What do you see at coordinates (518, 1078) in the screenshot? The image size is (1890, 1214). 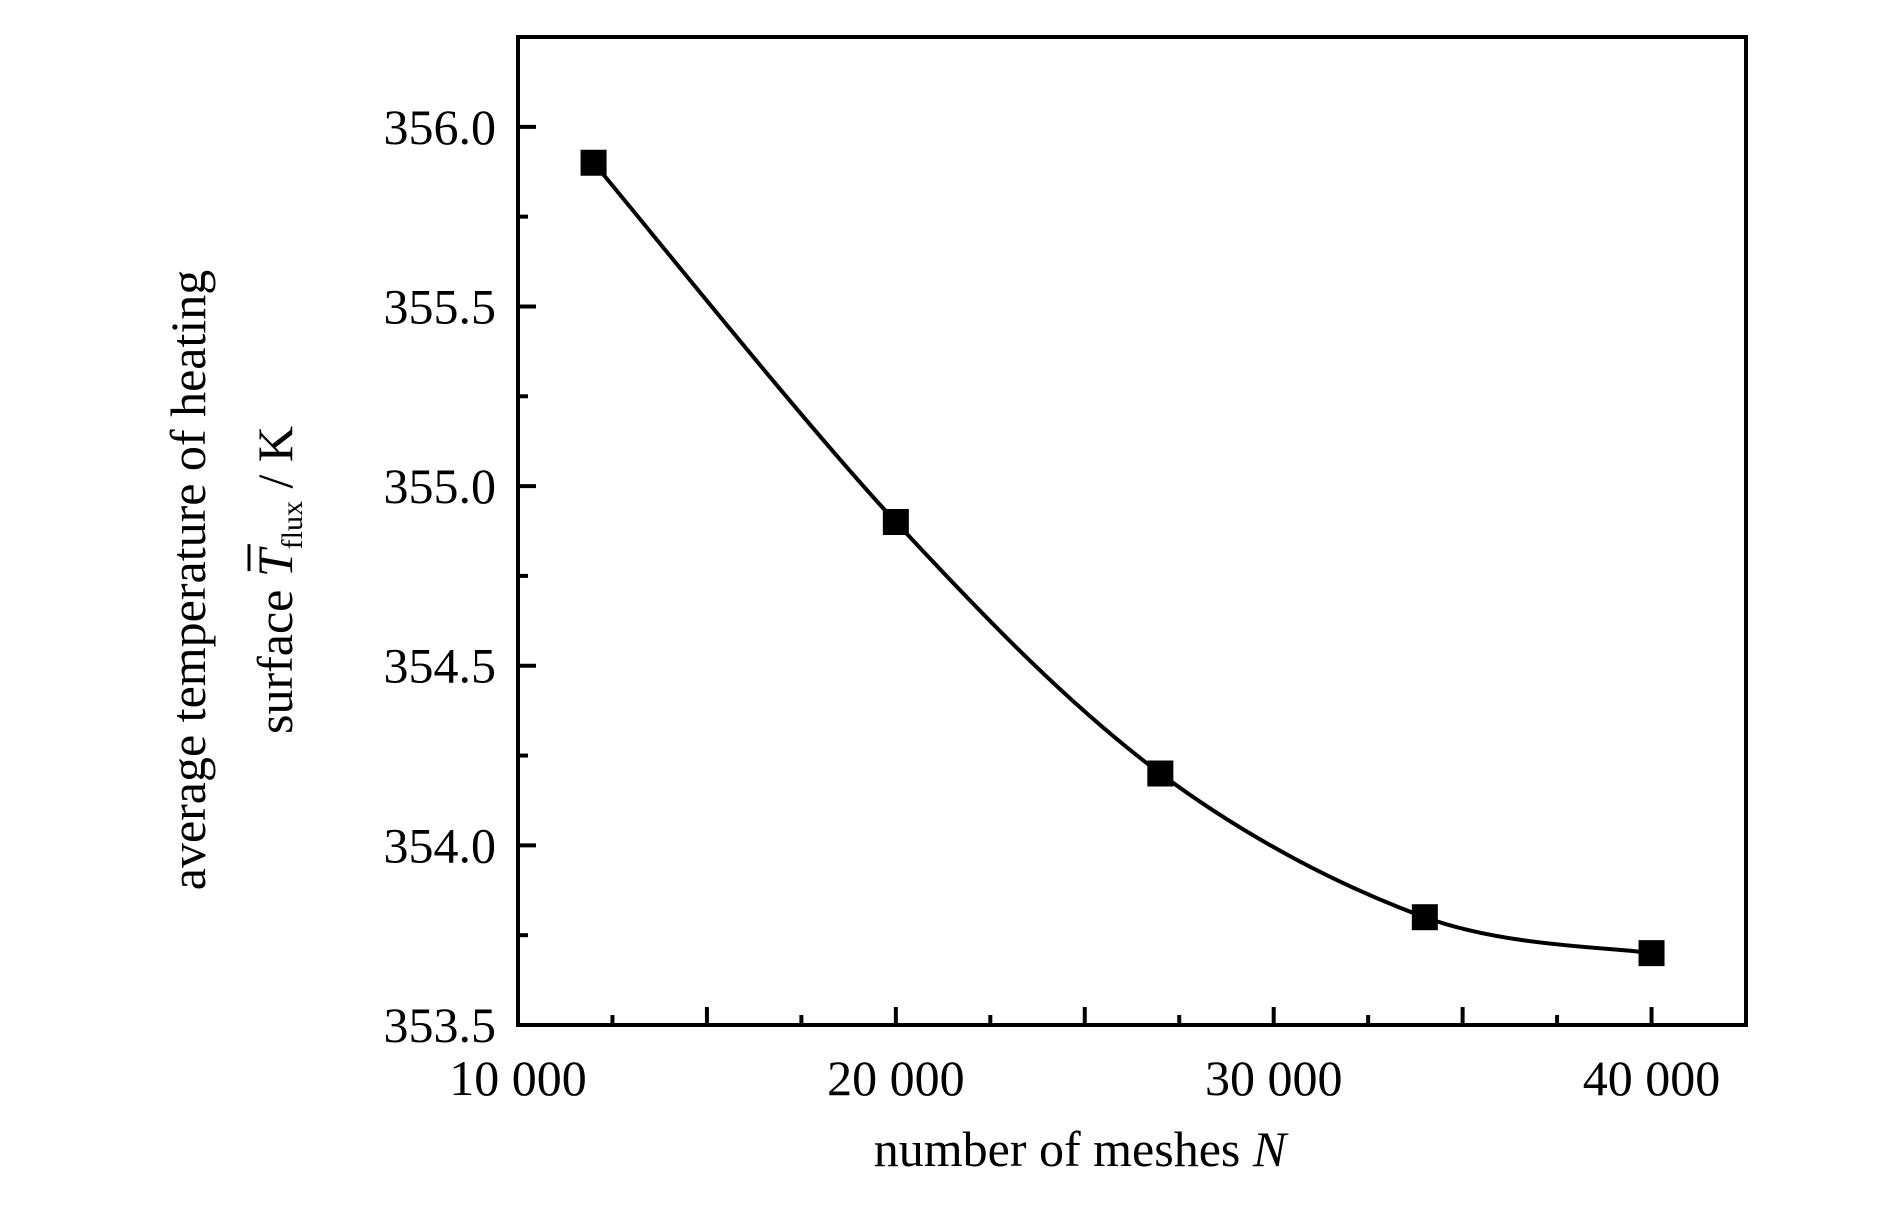 I see `x-tick-label: 10 000` at bounding box center [518, 1078].